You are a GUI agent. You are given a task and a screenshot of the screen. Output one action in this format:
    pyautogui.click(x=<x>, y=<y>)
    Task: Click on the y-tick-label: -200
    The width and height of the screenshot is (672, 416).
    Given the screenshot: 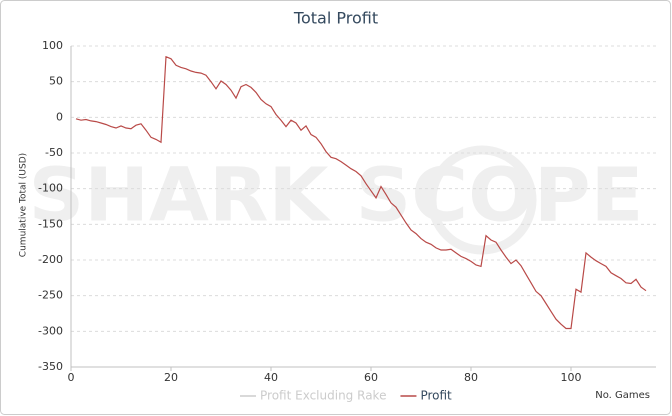 What is the action you would take?
    pyautogui.click(x=50, y=259)
    